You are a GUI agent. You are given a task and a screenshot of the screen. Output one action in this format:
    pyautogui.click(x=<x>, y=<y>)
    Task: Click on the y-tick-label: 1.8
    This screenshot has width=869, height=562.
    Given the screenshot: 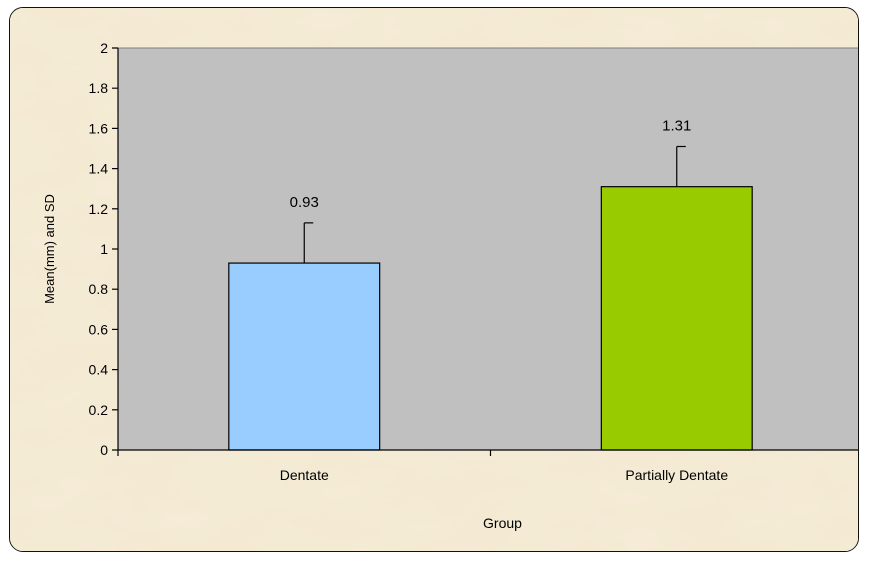 What is the action you would take?
    pyautogui.click(x=99, y=88)
    